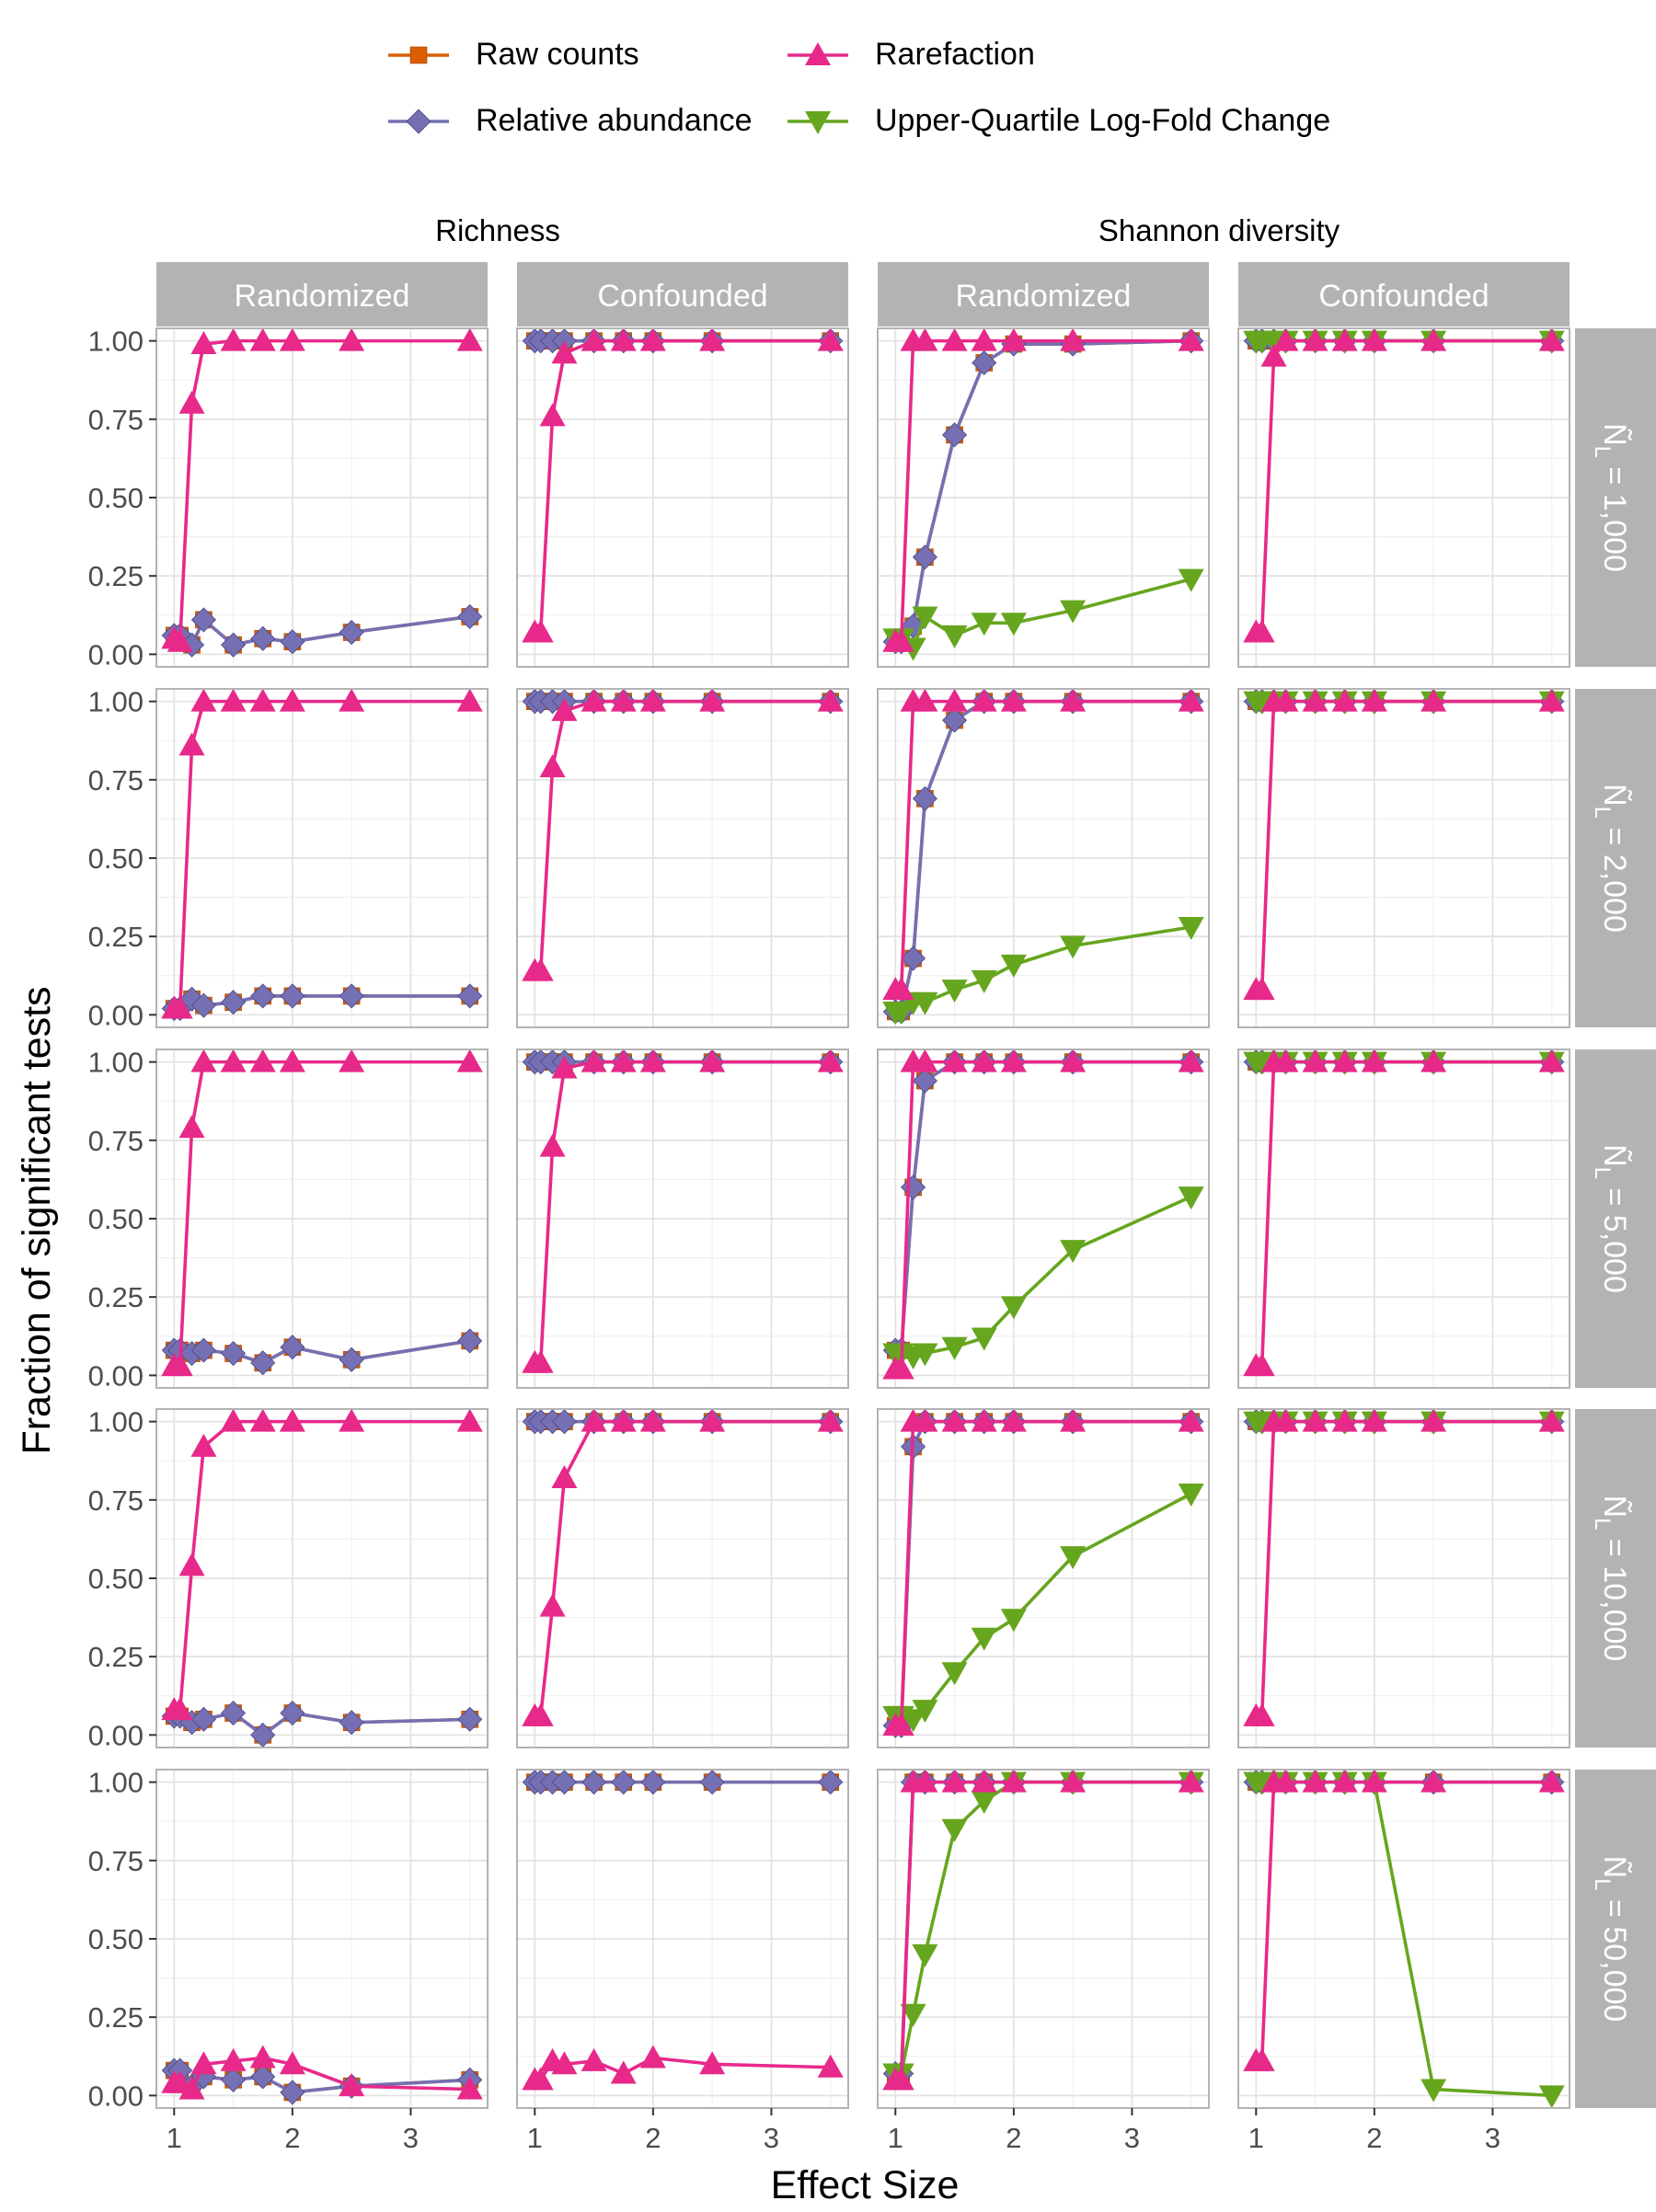  I want to click on y-tick-label: 1.00, so click(116, 342).